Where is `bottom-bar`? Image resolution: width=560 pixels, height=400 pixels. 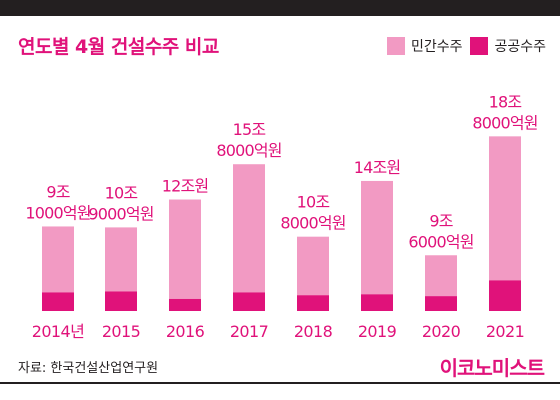 bottom-bar is located at coordinates (280, 383).